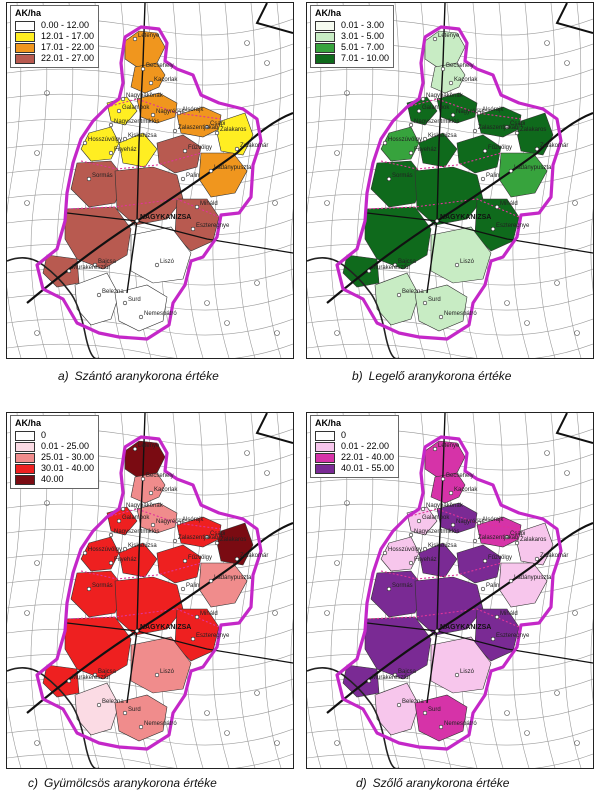 This screenshot has width=604, height=796. What do you see at coordinates (209, 614) in the screenshot?
I see `town-label: Miháld` at bounding box center [209, 614].